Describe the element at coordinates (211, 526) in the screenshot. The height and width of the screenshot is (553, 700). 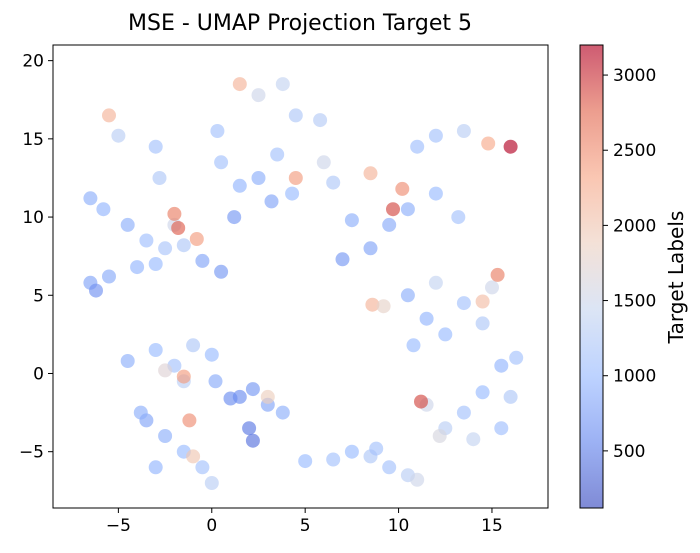
I see `x-tick-label: 0` at that location.